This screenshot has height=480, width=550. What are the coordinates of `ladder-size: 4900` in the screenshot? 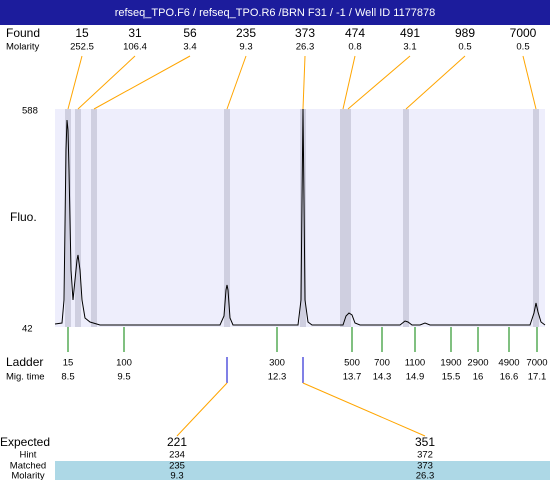 It's located at (508, 363).